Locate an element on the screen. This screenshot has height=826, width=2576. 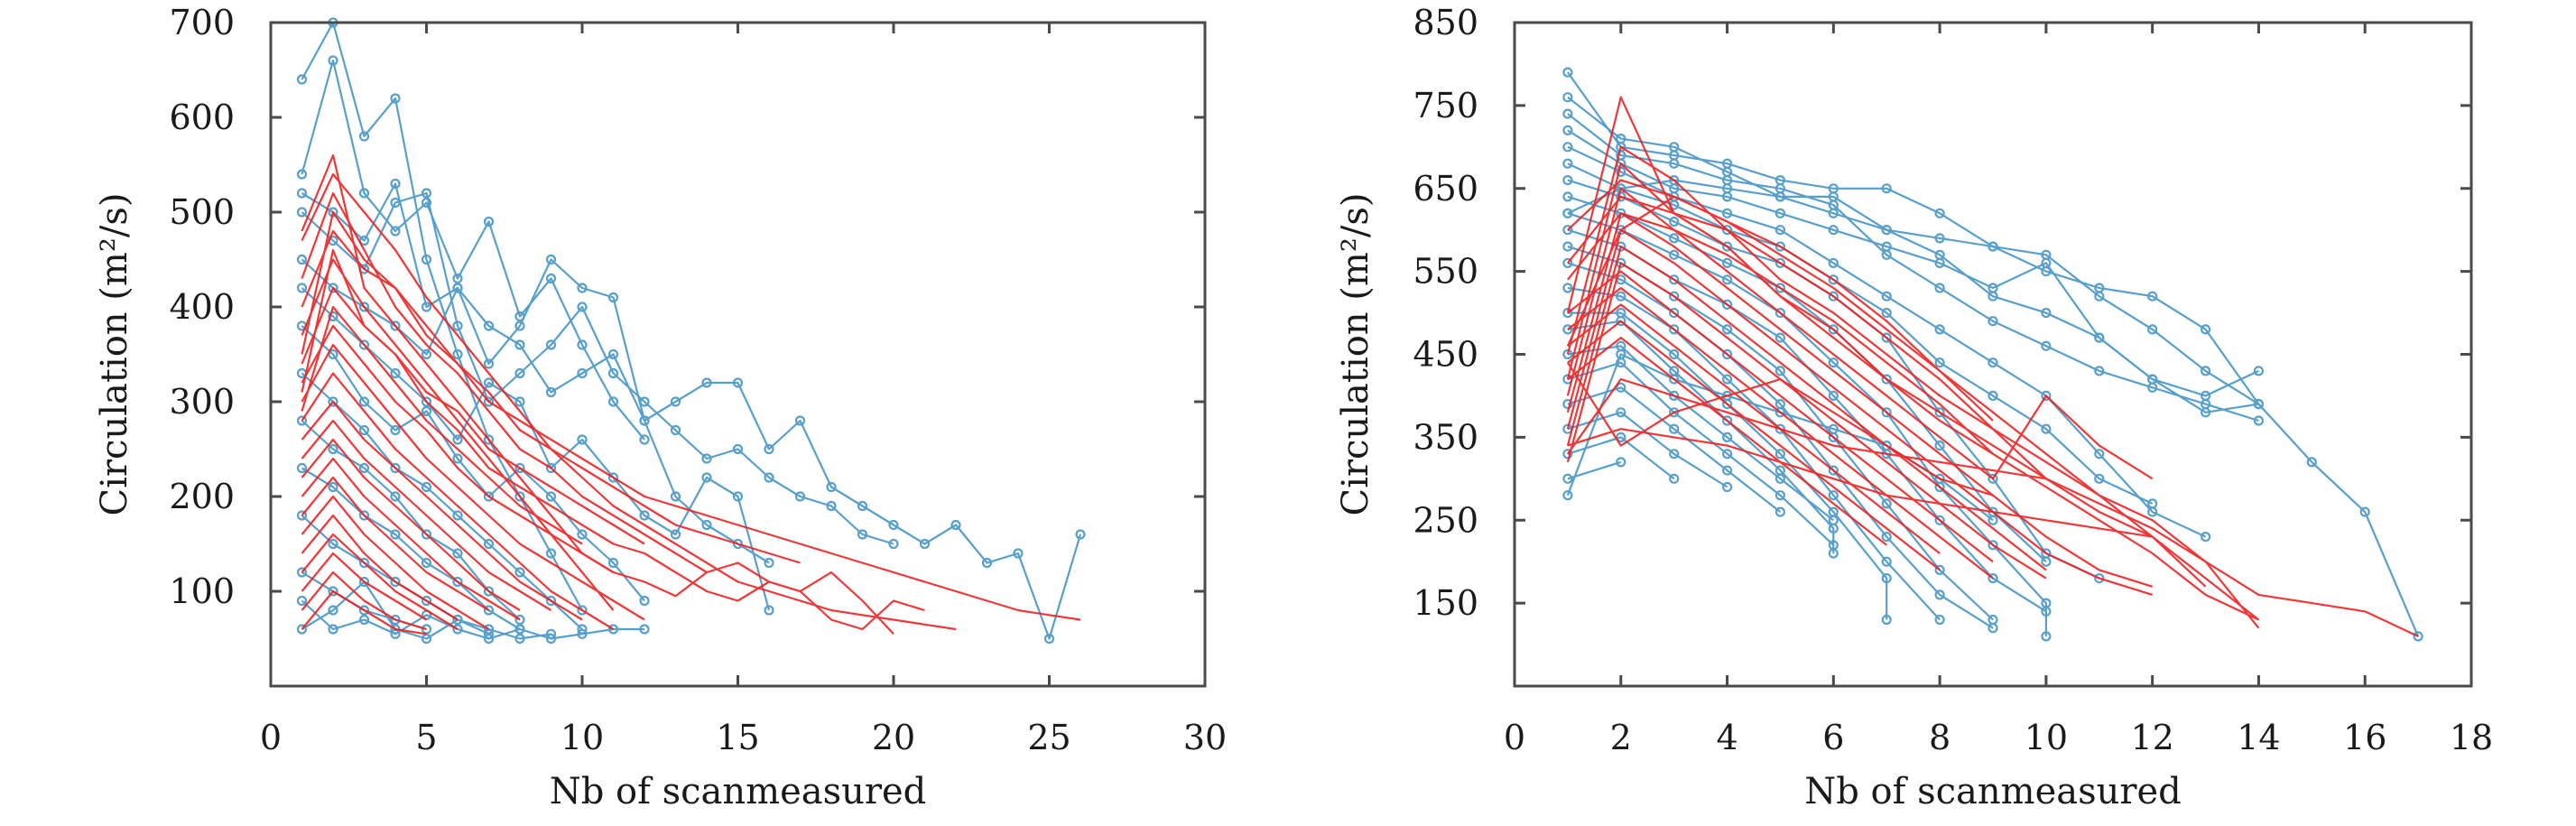
x-tick-label: 14 is located at coordinates (2259, 737).